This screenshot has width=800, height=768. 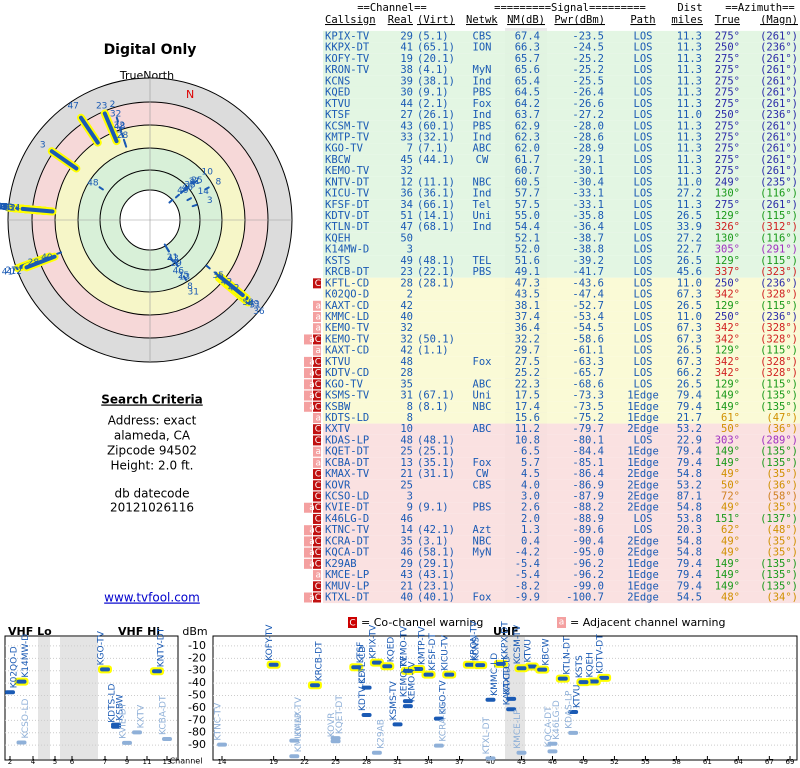 What do you see at coordinates (404, 646) in the screenshot?
I see `signal-label: KEMO-TV` at bounding box center [404, 646].